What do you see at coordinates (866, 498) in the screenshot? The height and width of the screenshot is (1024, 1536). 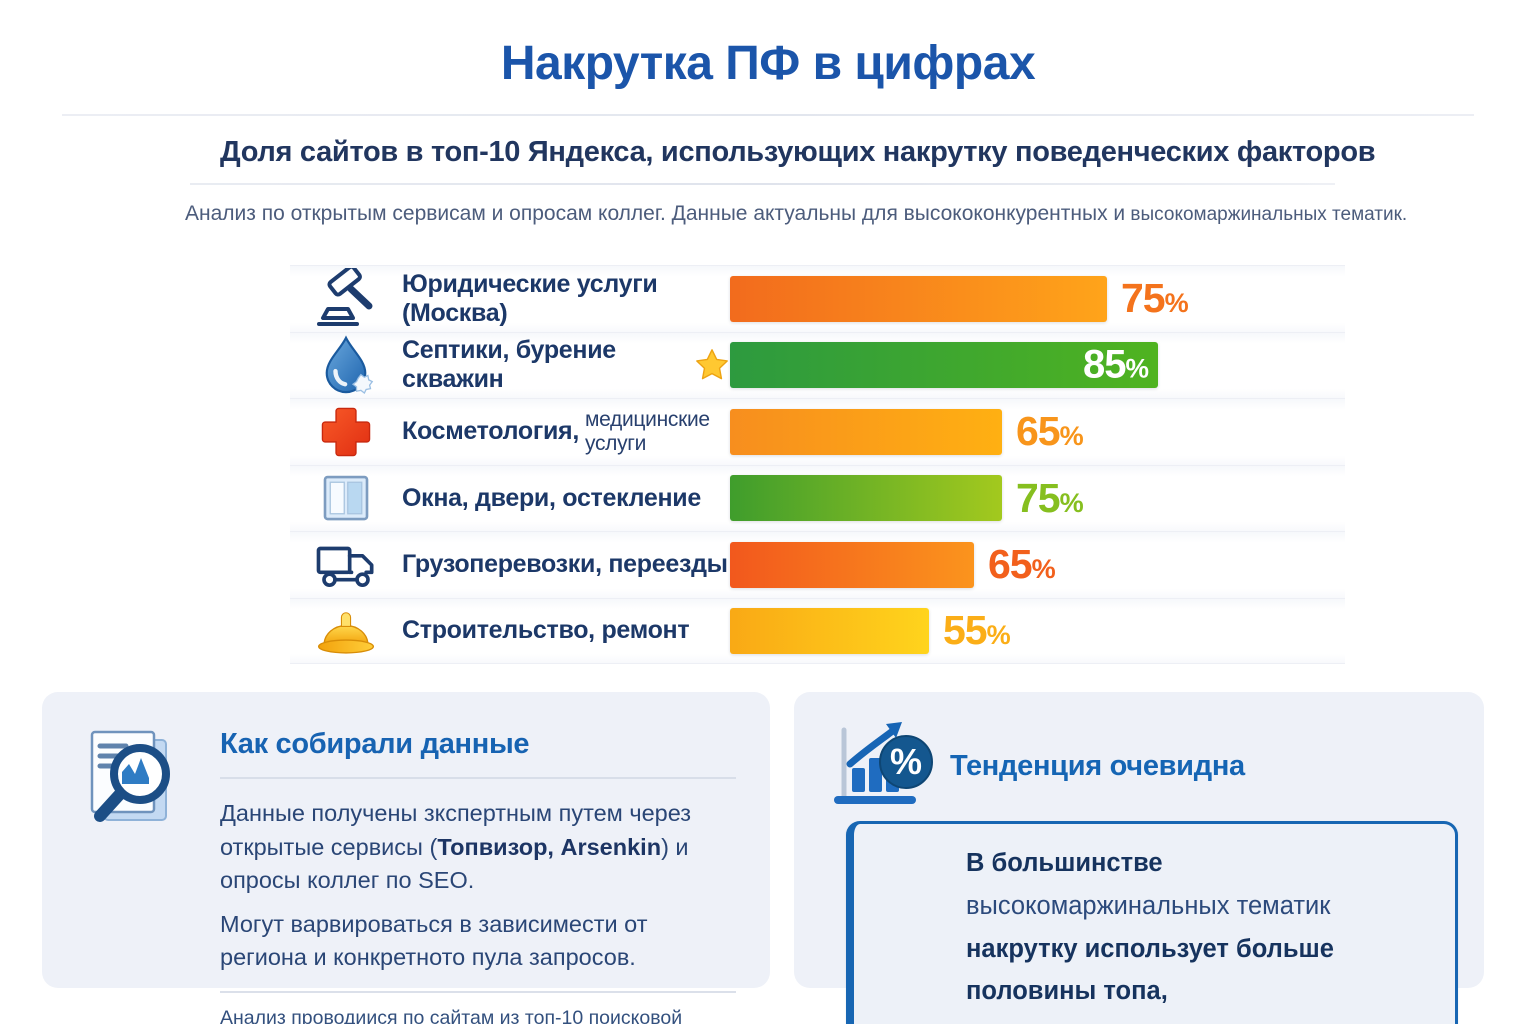 I see `bar-windows` at bounding box center [866, 498].